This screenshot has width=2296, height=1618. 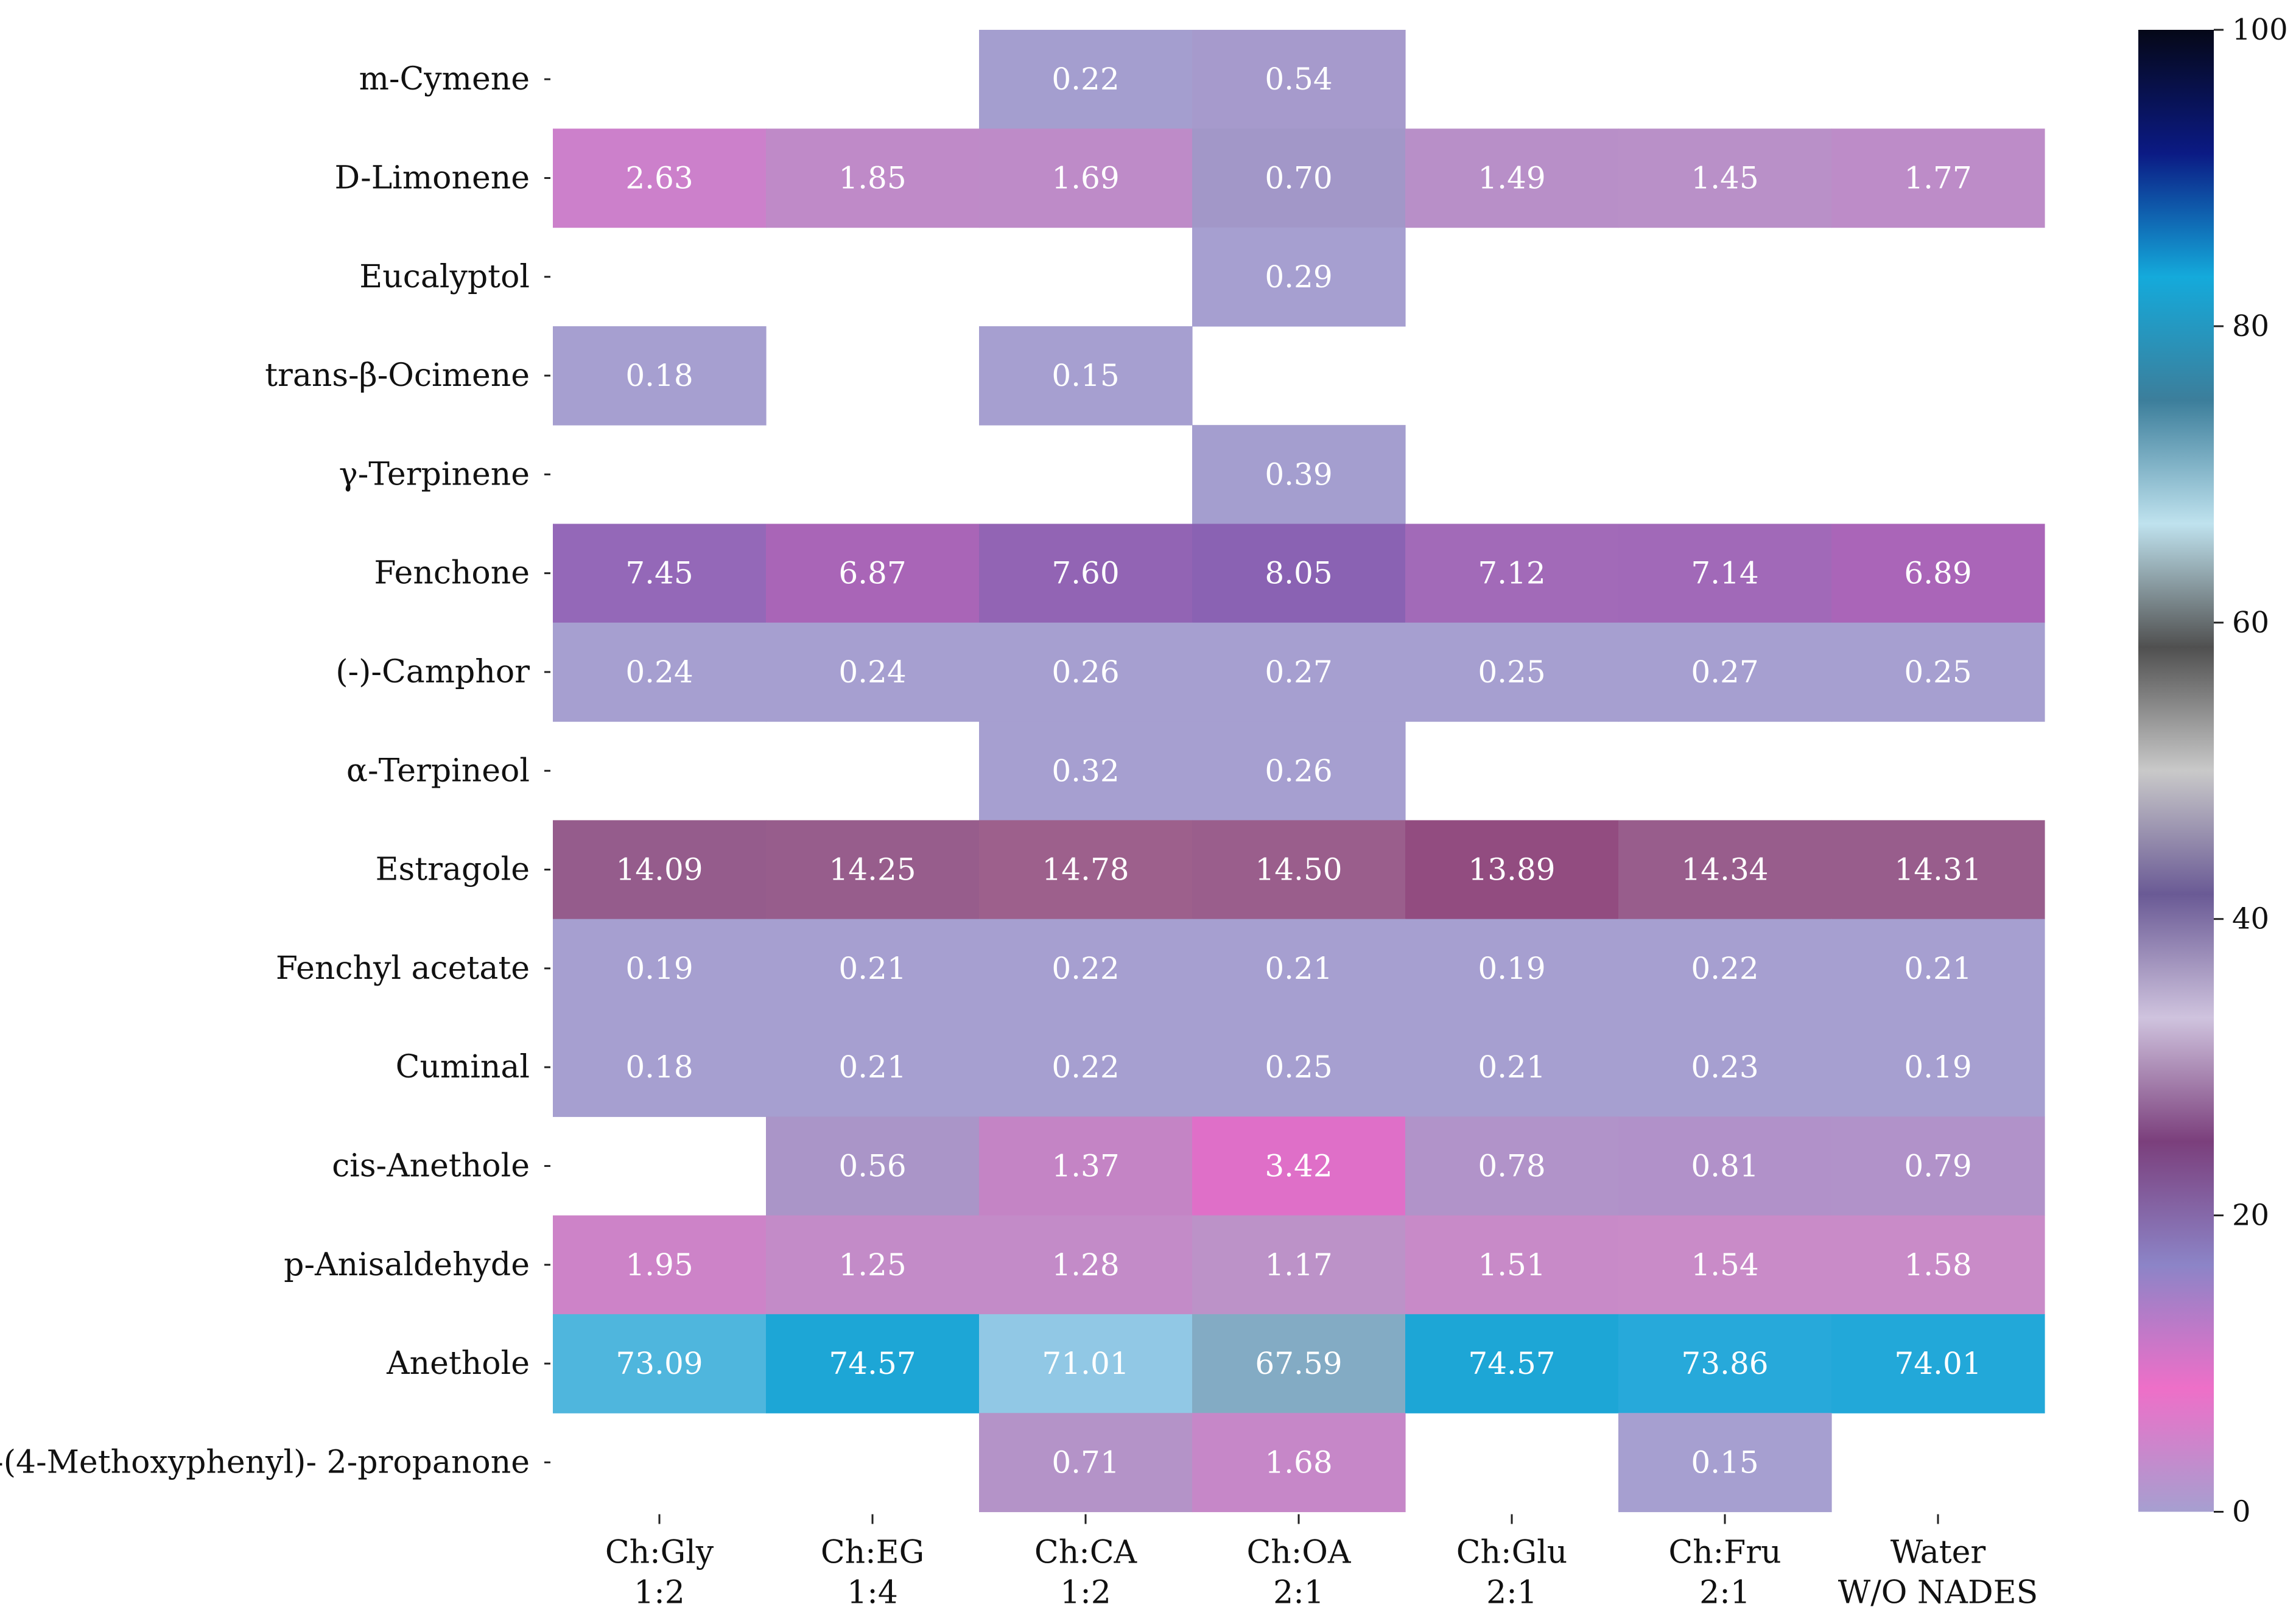 I want to click on column-label-line1: Ch:Gly, so click(x=660, y=1553).